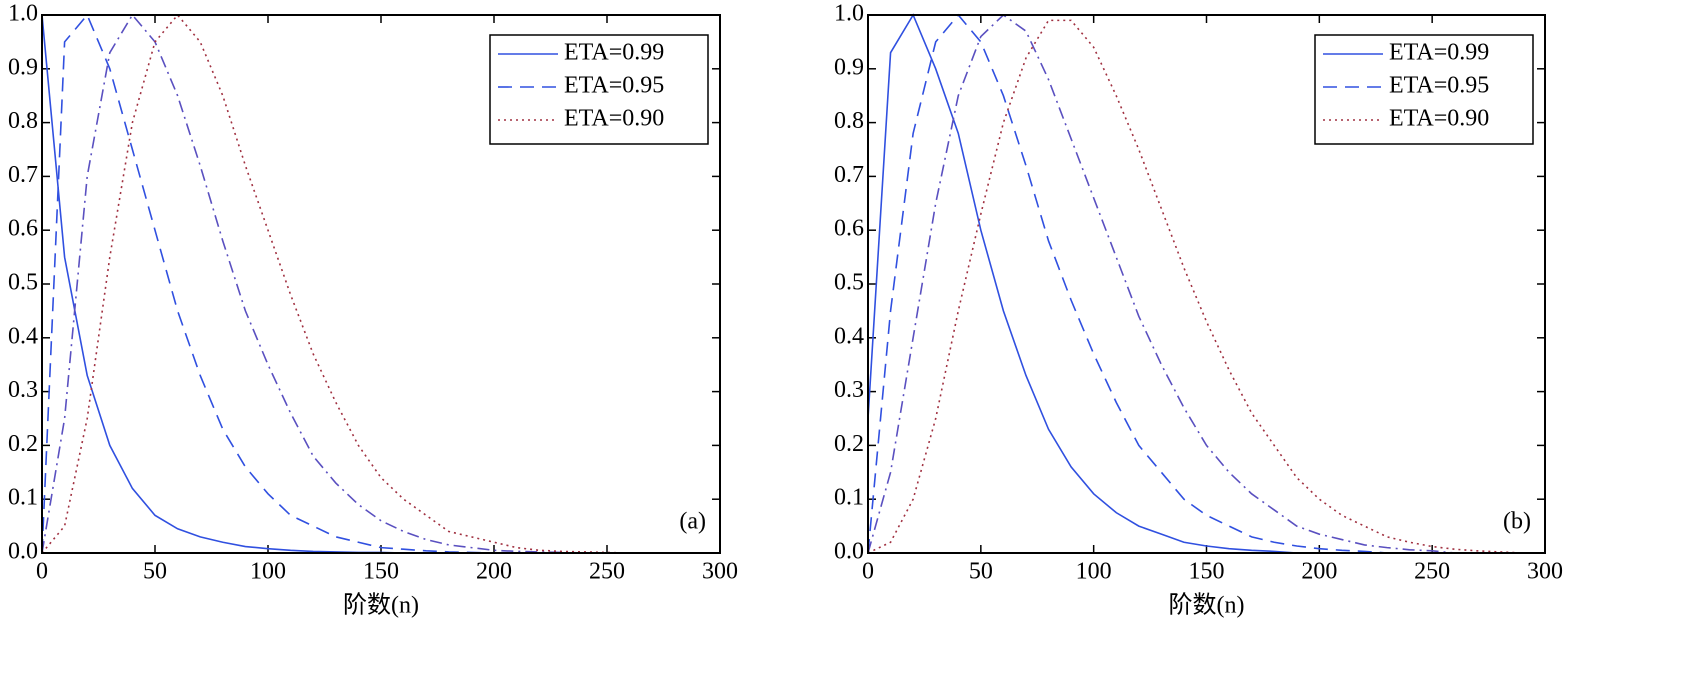 The image size is (1696, 679). I want to click on panel-label: (a), so click(692, 522).